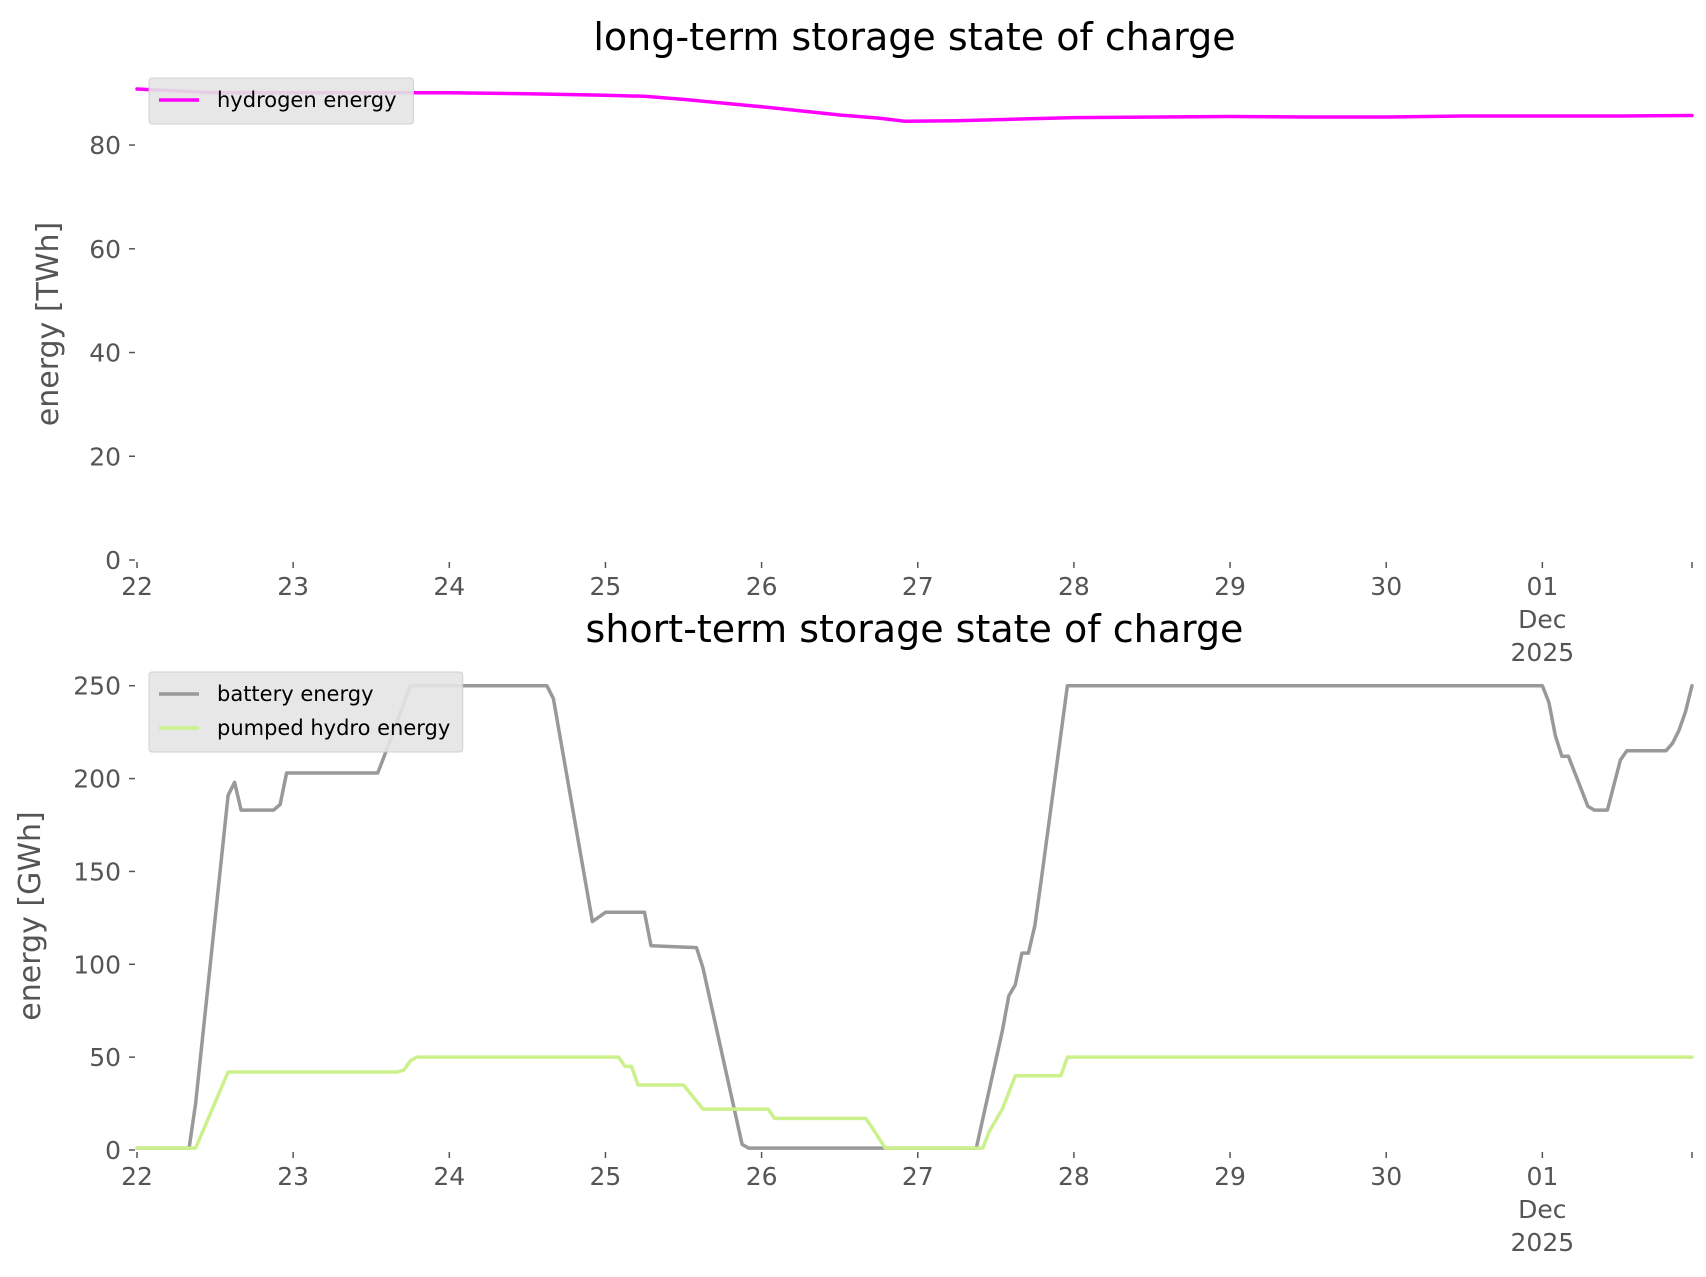  I want to click on chart-1-y-tick-label: 60, so click(105, 249).